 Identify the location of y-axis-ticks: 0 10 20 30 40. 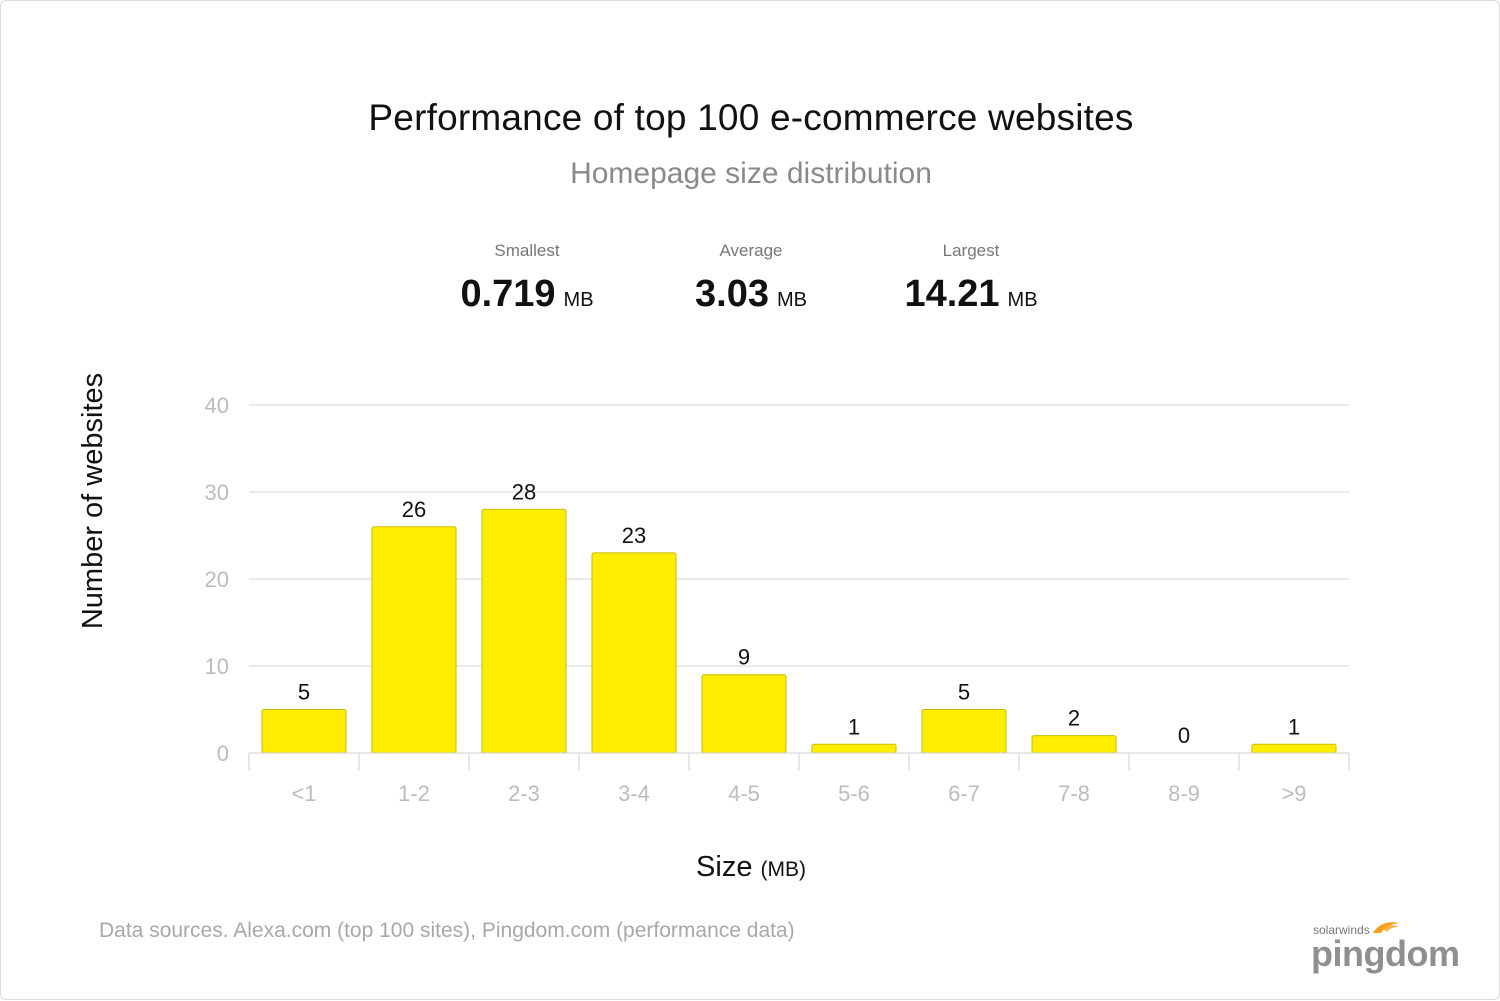
(217, 579).